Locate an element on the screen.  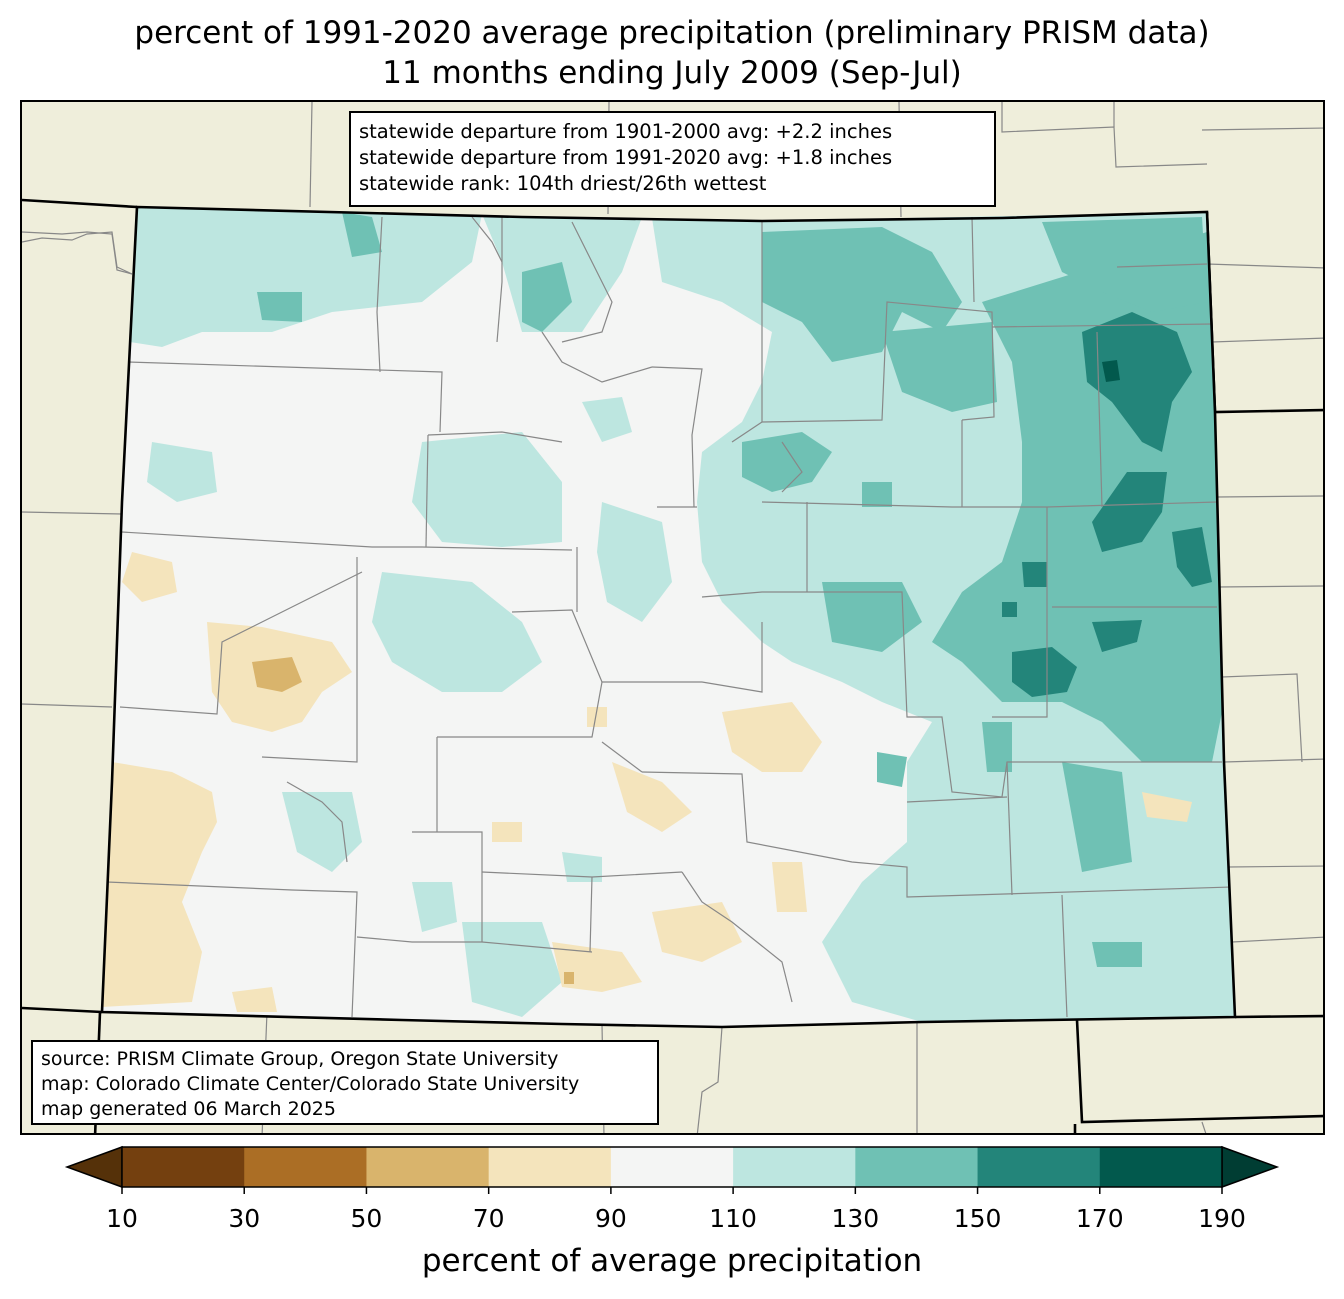
colorbar-tick-label: 30 is located at coordinates (244, 1218).